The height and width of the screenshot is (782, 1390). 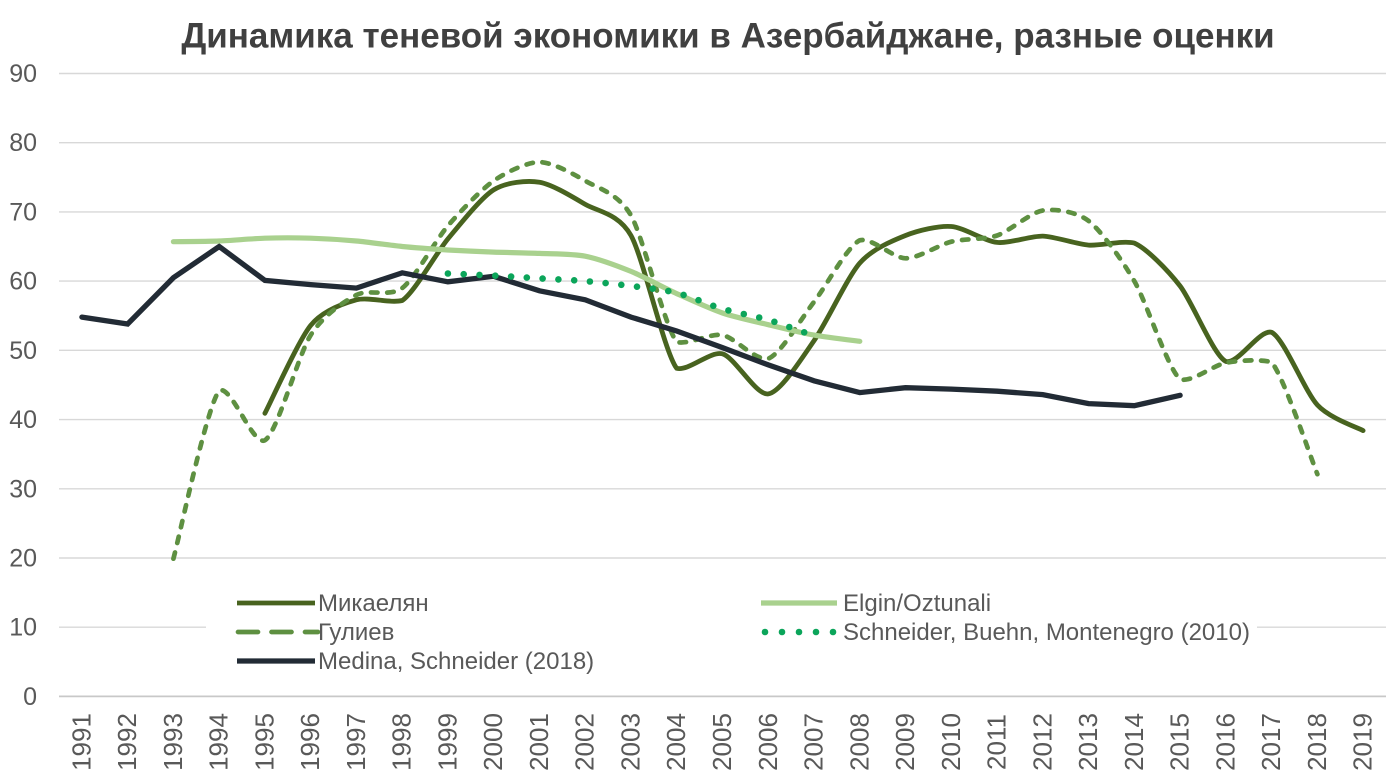 What do you see at coordinates (493, 742) in the screenshot?
I see `svg-text: 2000` at bounding box center [493, 742].